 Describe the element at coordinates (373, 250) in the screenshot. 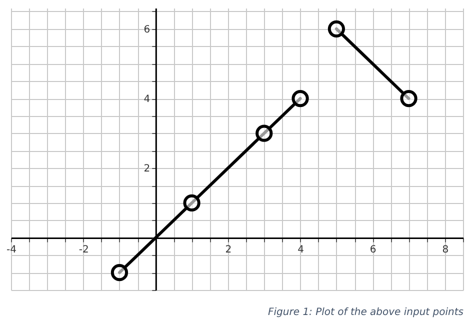

I see `x-tick-label: 6` at that location.